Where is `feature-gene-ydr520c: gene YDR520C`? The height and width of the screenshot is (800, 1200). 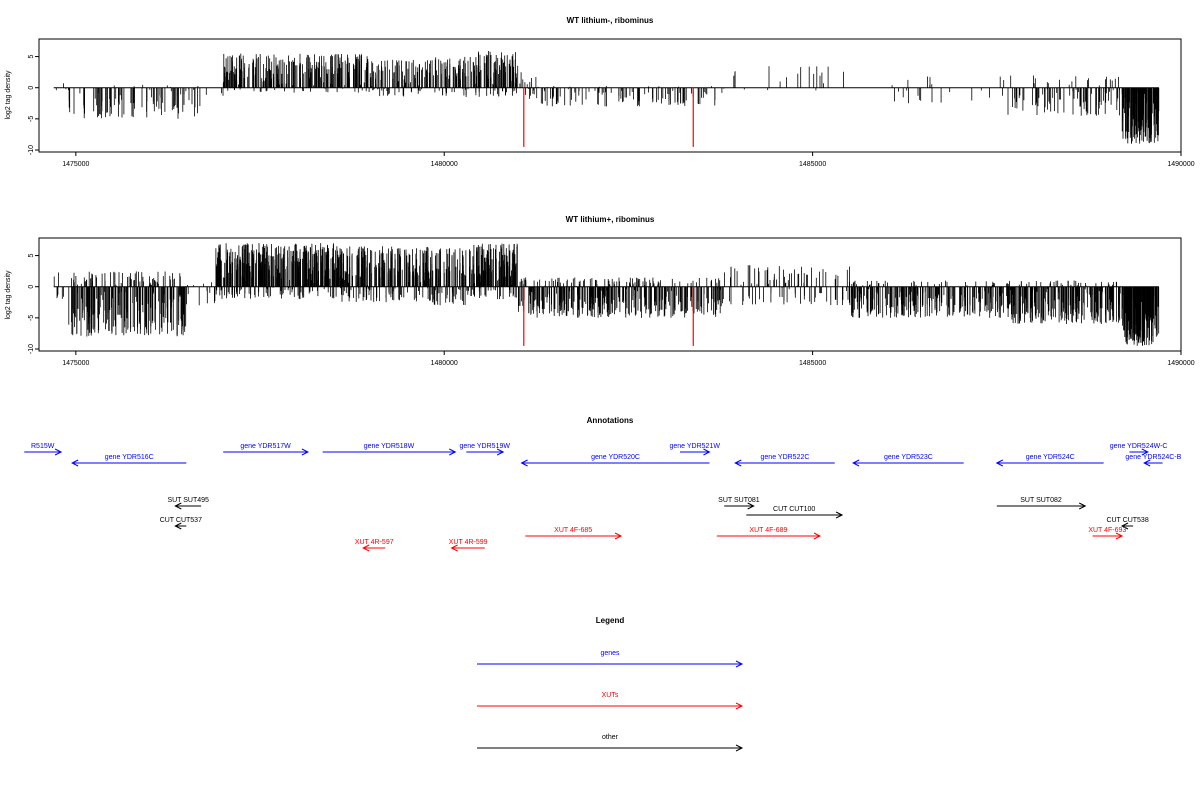
feature-gene-ydr520c: gene YDR520C is located at coordinates (615, 460).